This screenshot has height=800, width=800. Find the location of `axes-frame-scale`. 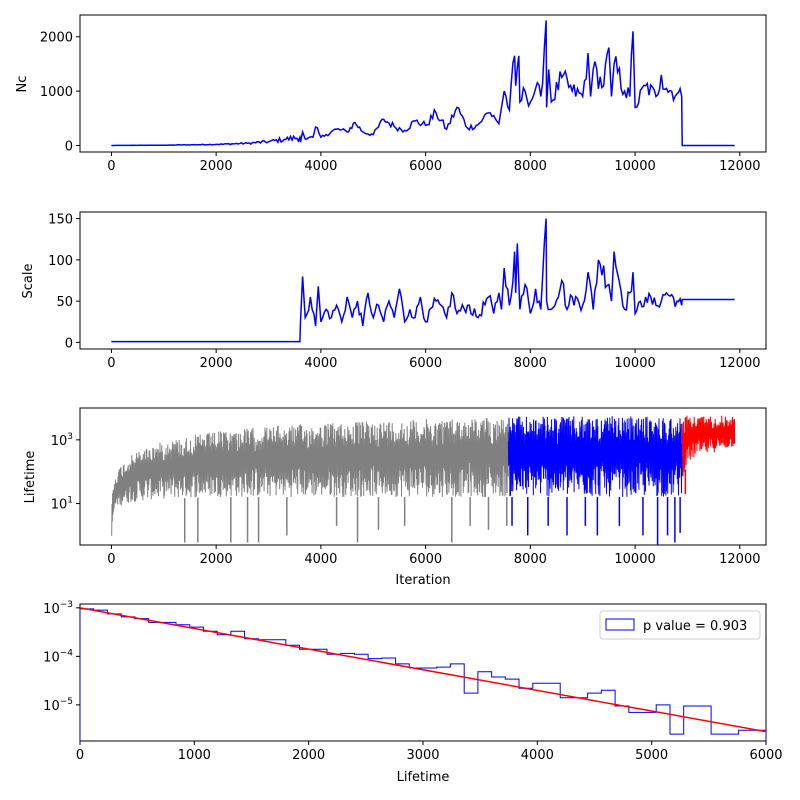

axes-frame-scale is located at coordinates (423, 280).